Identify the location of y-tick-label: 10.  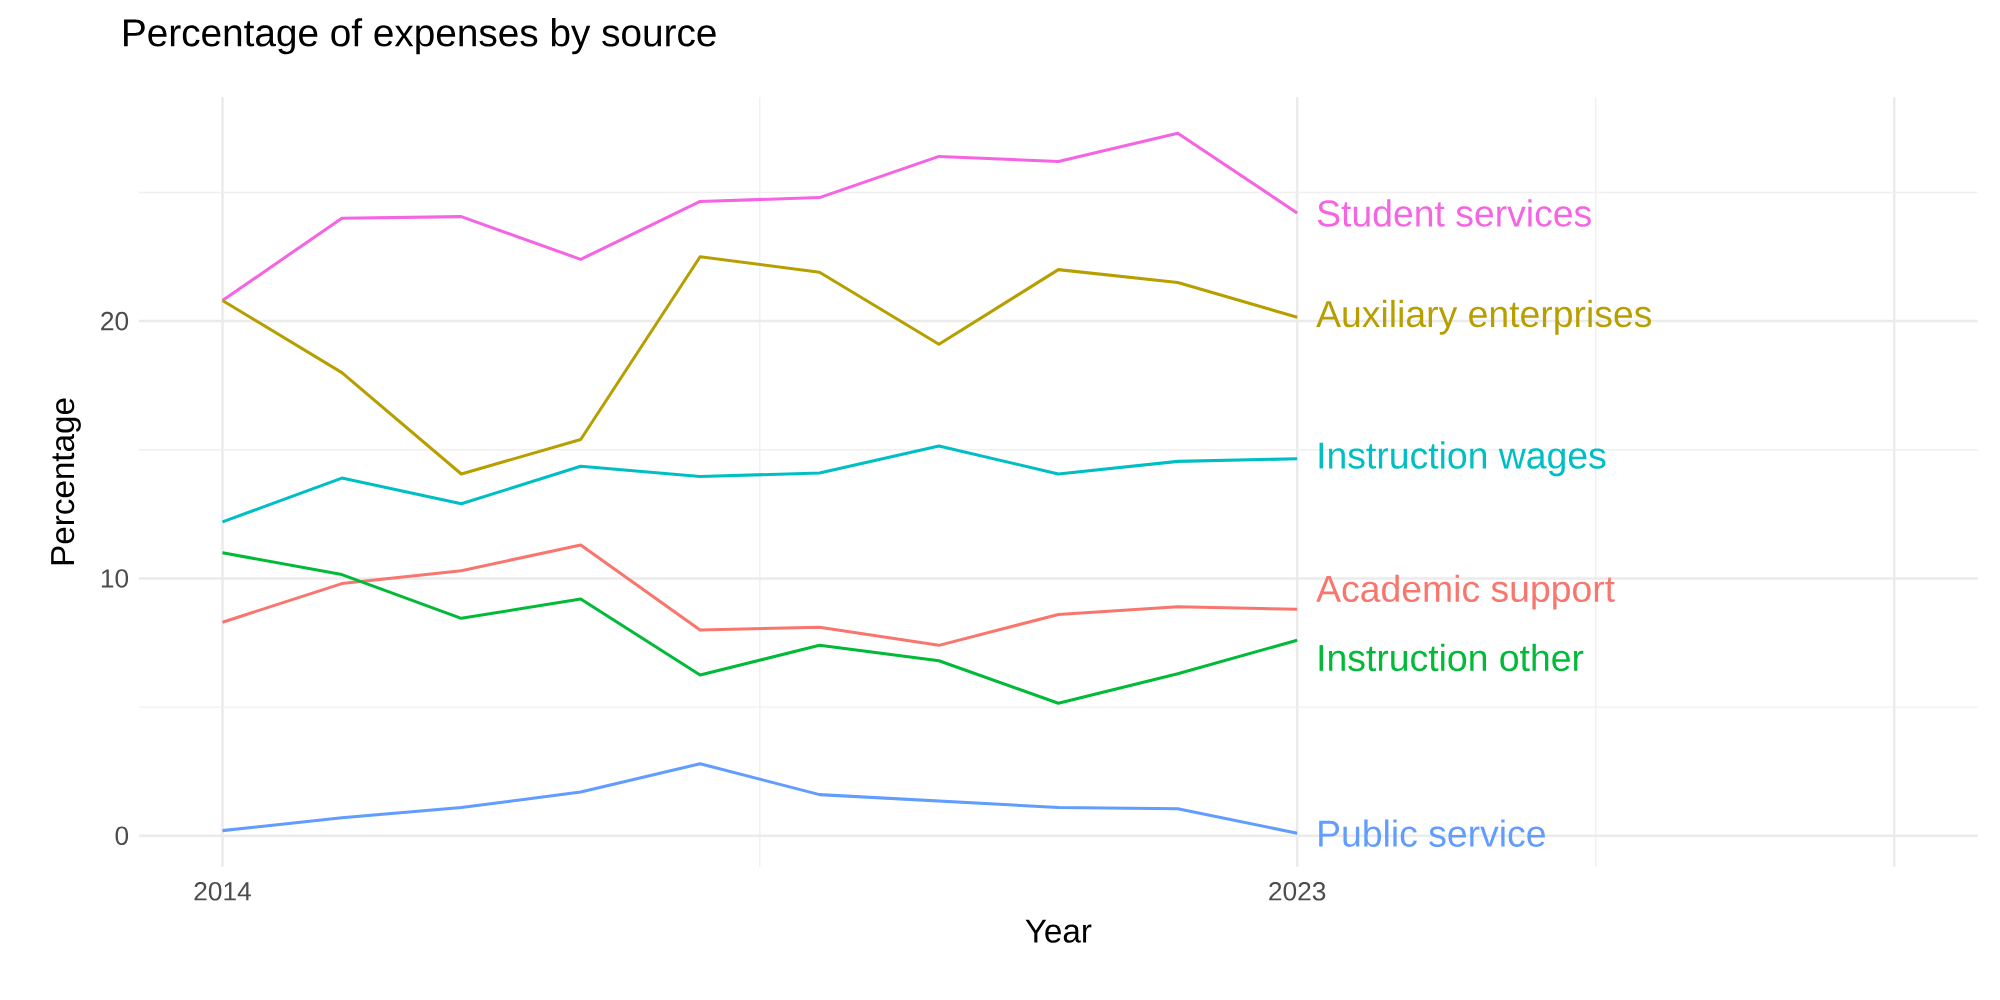
(115, 578).